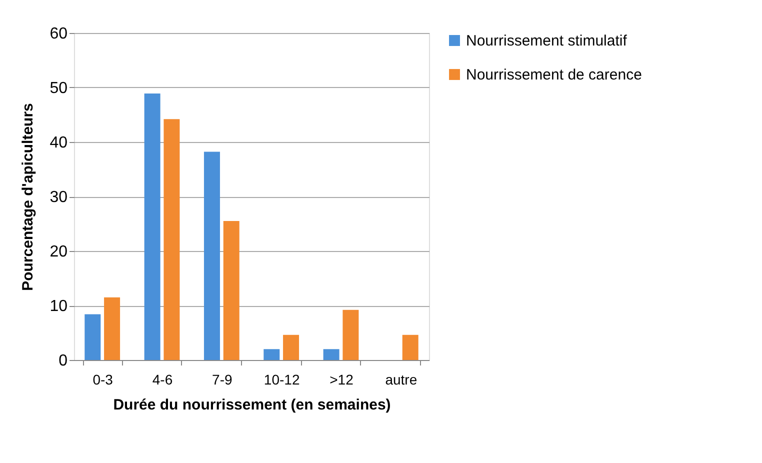 Image resolution: width=762 pixels, height=463 pixels. Describe the element at coordinates (547, 41) in the screenshot. I see `legend-label: Nourrissement stimulatif` at that location.